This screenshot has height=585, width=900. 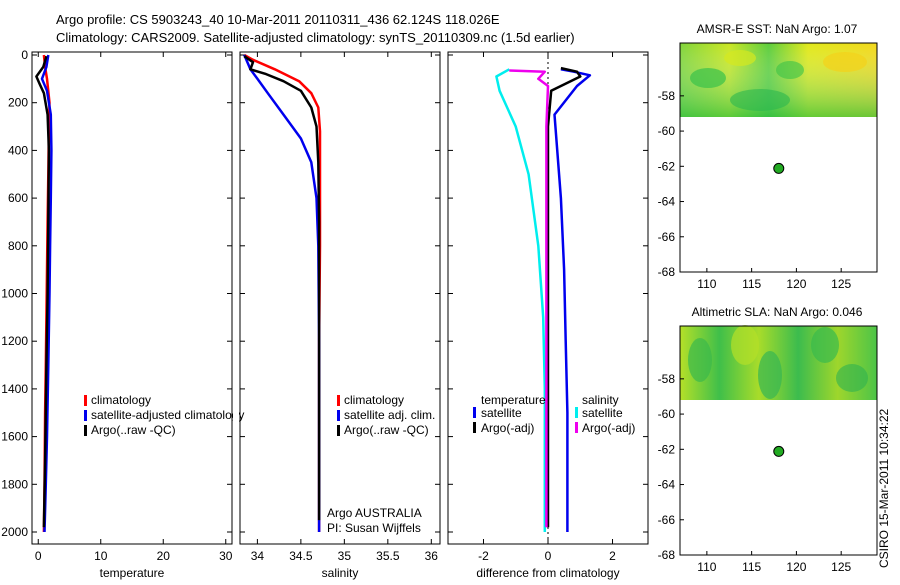 What do you see at coordinates (432, 556) in the screenshot?
I see `x-tick-label: 36` at bounding box center [432, 556].